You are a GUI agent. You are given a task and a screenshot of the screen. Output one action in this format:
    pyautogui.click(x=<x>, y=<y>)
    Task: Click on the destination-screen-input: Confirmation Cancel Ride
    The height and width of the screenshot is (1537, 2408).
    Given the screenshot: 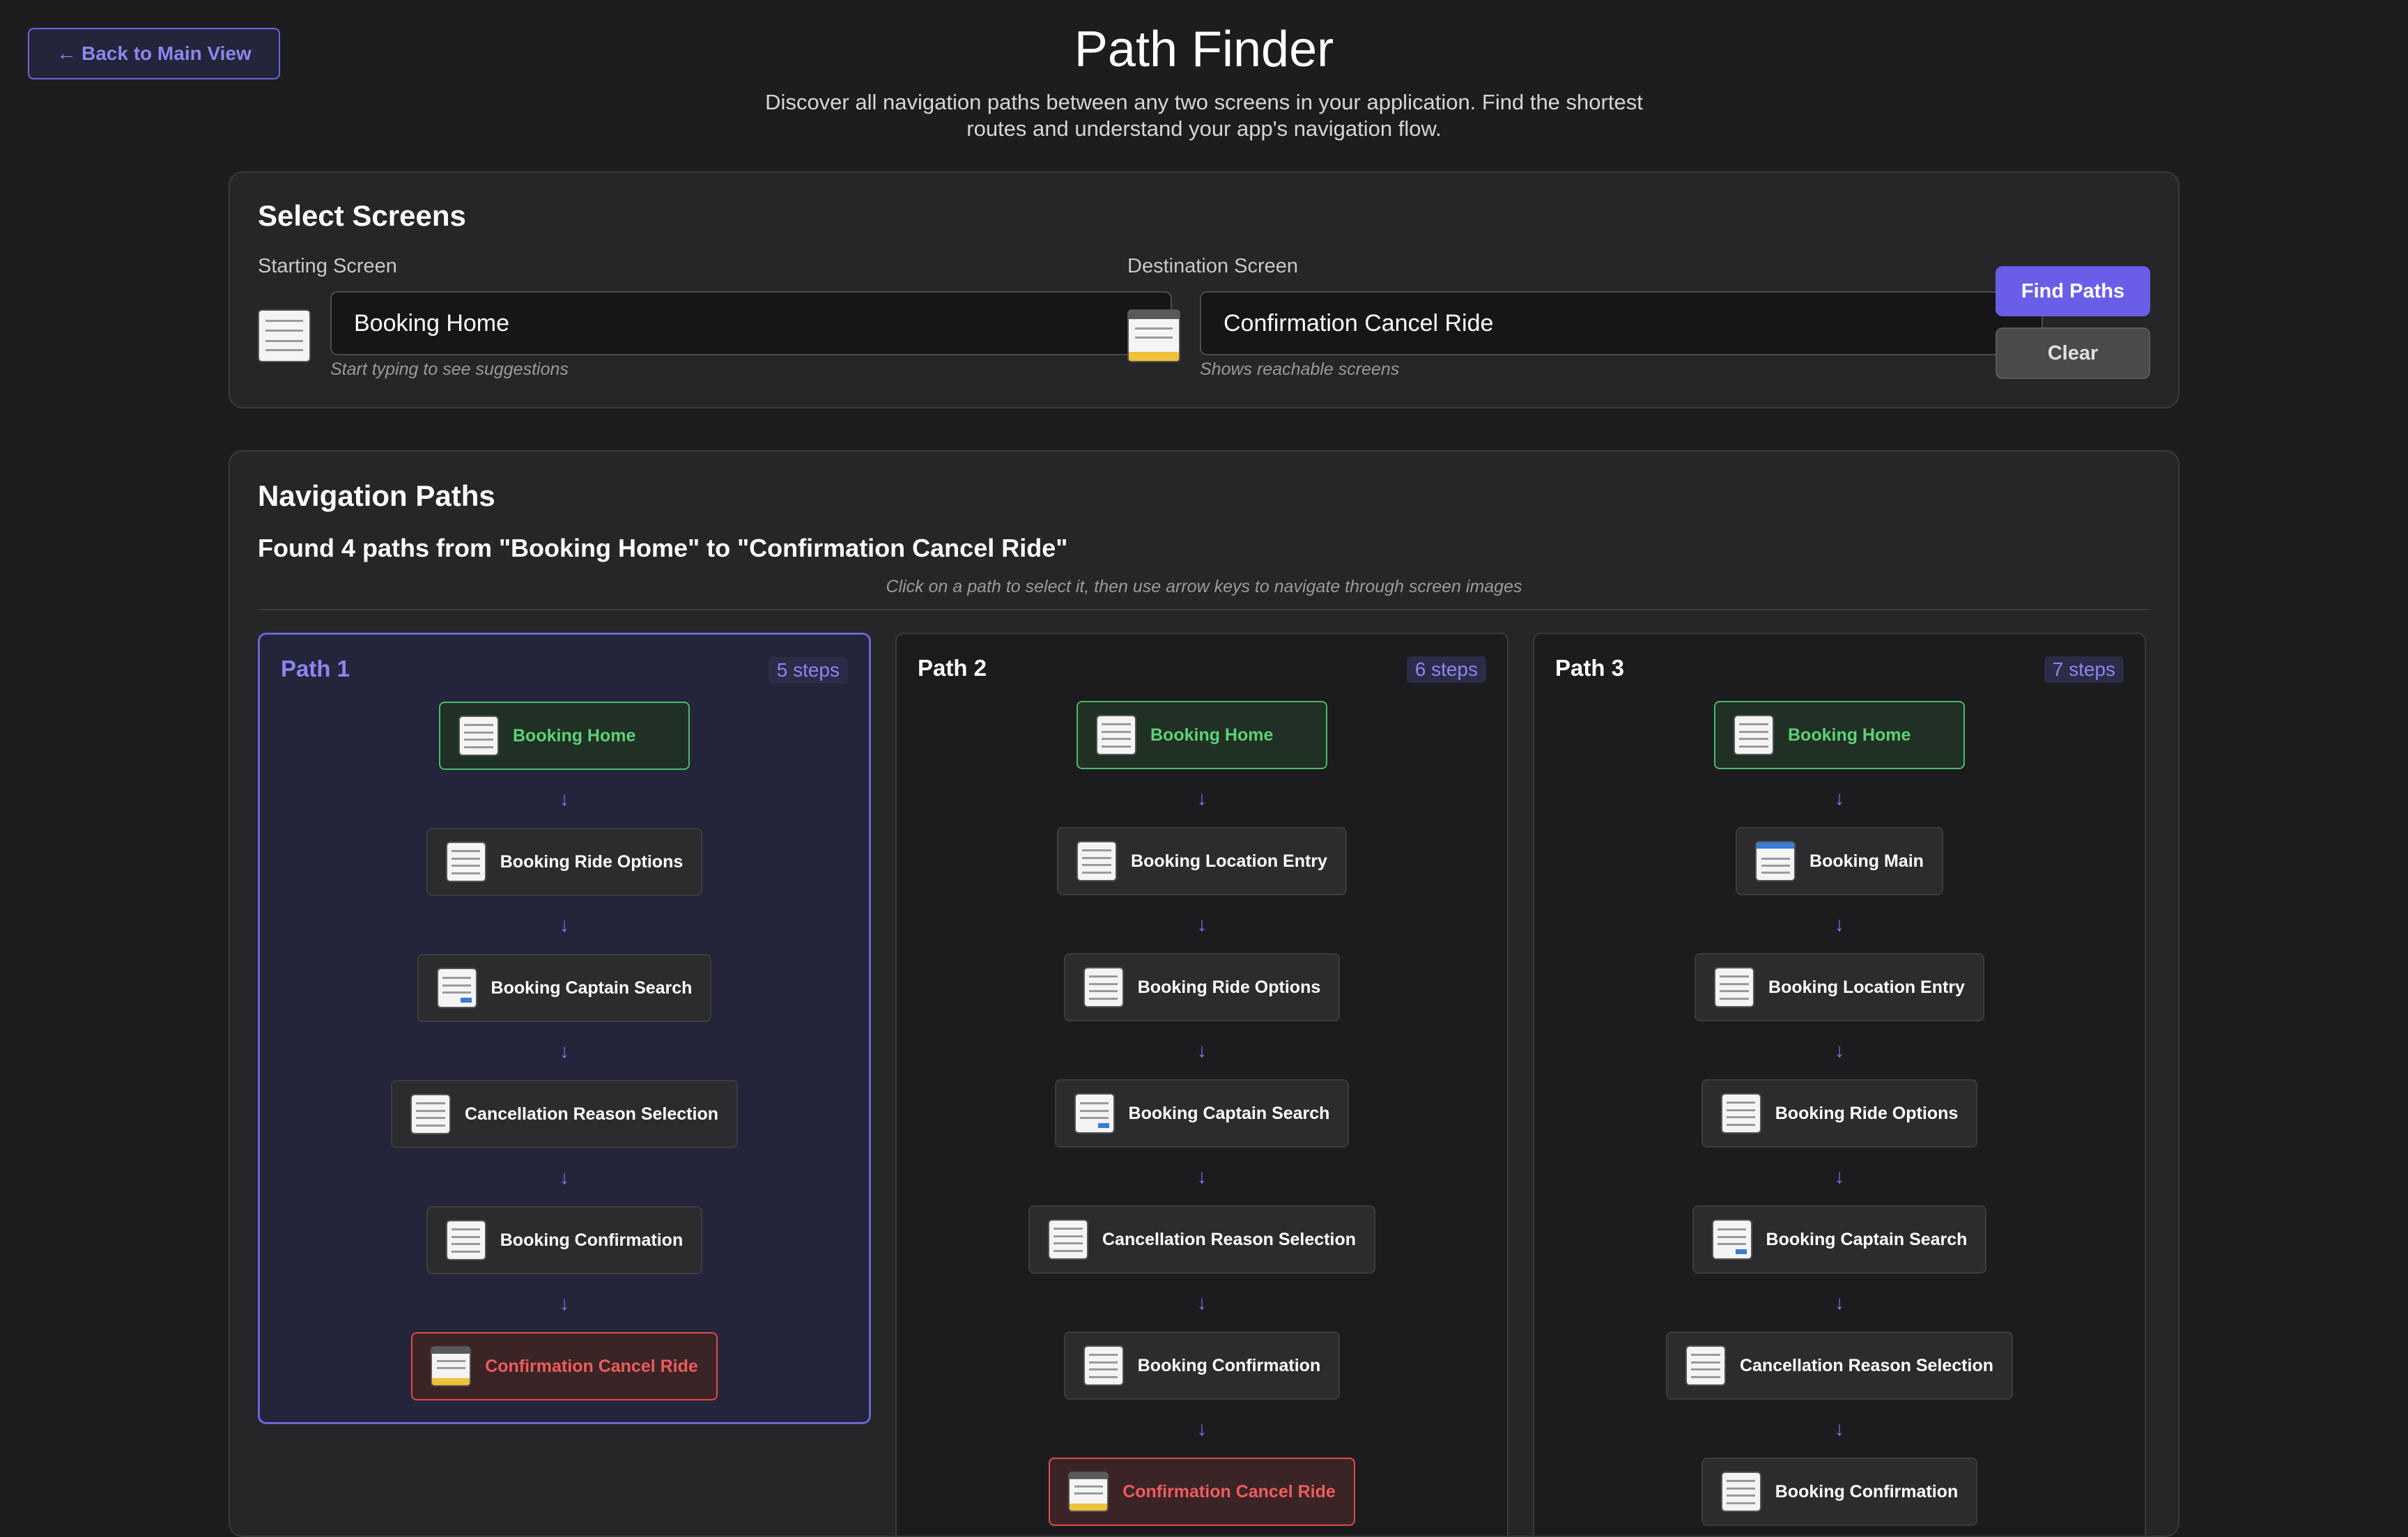 What is the action you would take?
    pyautogui.click(x=1622, y=323)
    